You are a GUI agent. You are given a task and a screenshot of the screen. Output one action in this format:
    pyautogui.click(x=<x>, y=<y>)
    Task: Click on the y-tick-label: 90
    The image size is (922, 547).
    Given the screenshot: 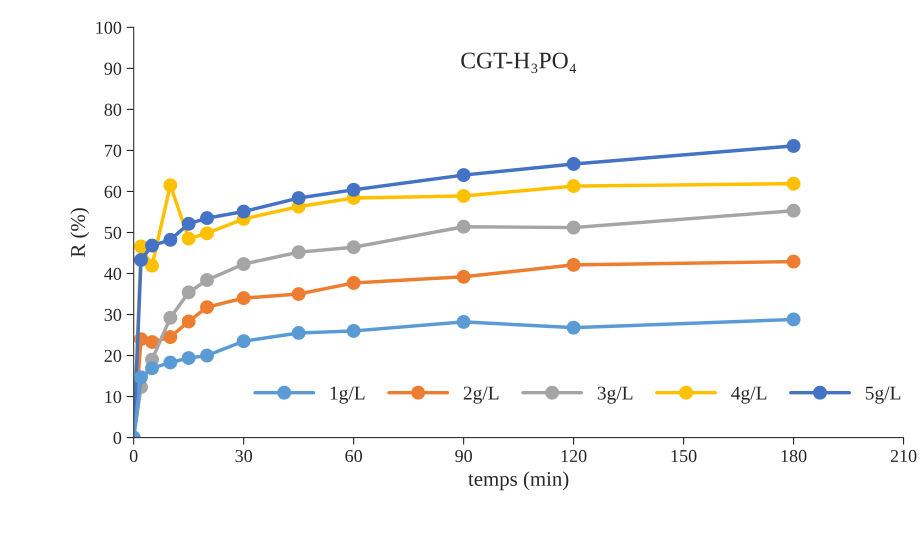 What is the action you would take?
    pyautogui.click(x=113, y=68)
    